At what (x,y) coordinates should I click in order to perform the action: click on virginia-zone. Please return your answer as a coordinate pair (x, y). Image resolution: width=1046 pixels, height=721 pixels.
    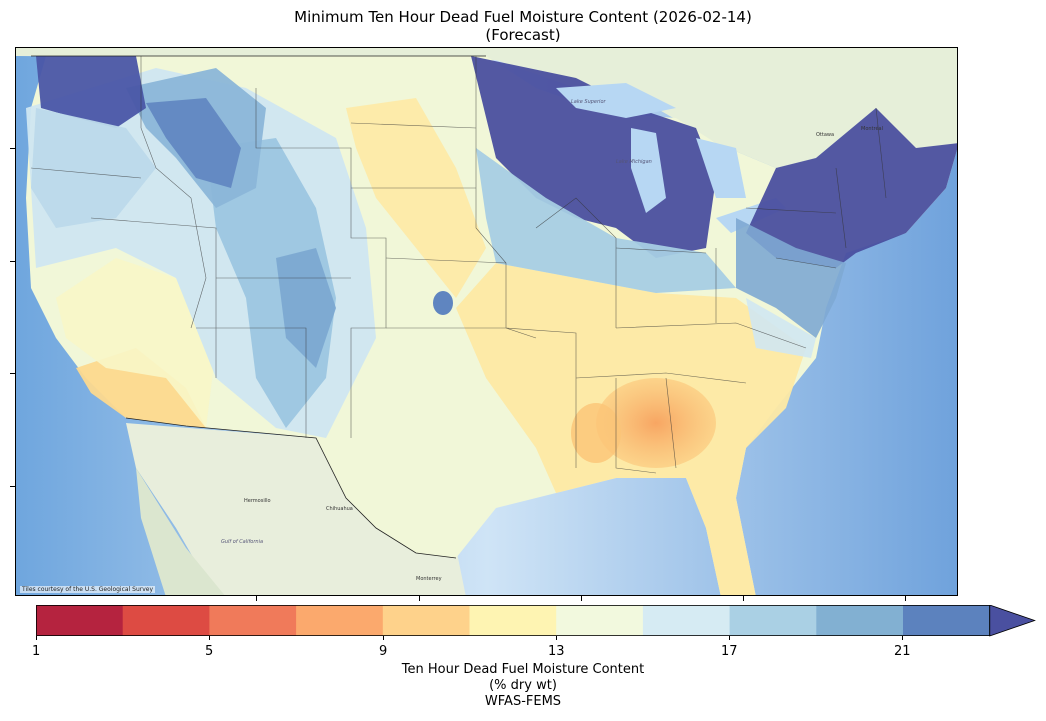
    Looking at the image, I should click on (781, 328).